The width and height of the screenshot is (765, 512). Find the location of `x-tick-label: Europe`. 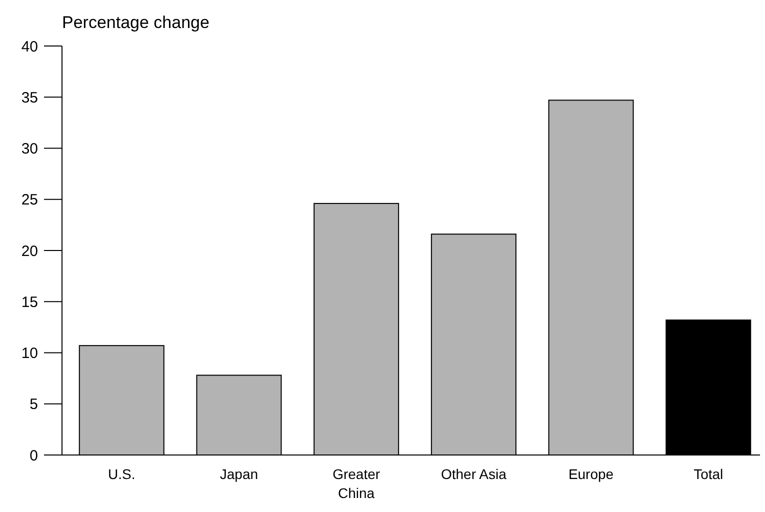

x-tick-label: Europe is located at coordinates (591, 474).